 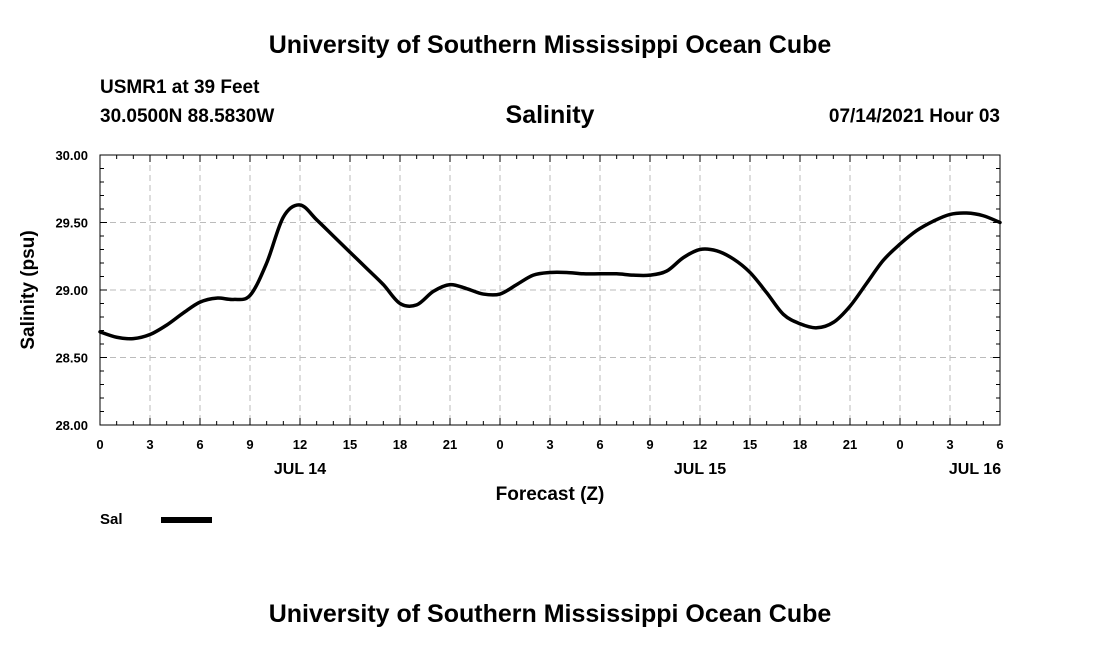 I want to click on forecast-run-time: 07/14/2021 Hour 03, so click(x=914, y=116).